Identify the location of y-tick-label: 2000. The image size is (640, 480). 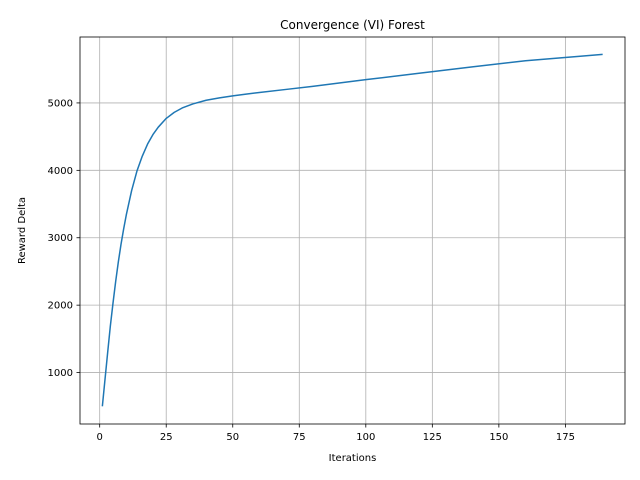
(60, 306).